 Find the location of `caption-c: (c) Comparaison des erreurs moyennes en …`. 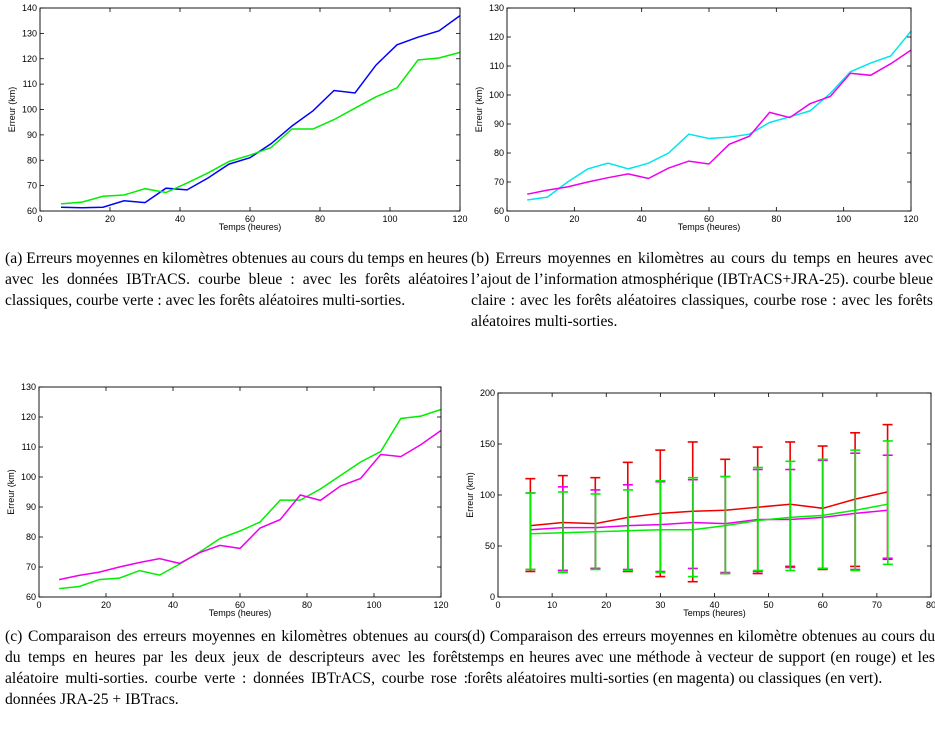

caption-c: (c) Comparaison des erreurs moyennes en … is located at coordinates (236, 668).